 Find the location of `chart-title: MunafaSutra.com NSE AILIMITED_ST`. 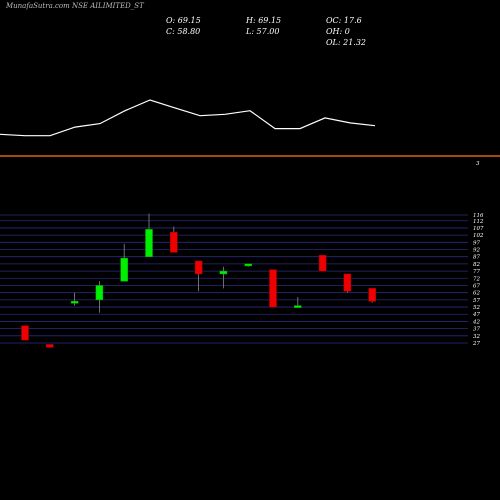

chart-title: MunafaSutra.com NSE AILIMITED_ST is located at coordinates (75, 6).